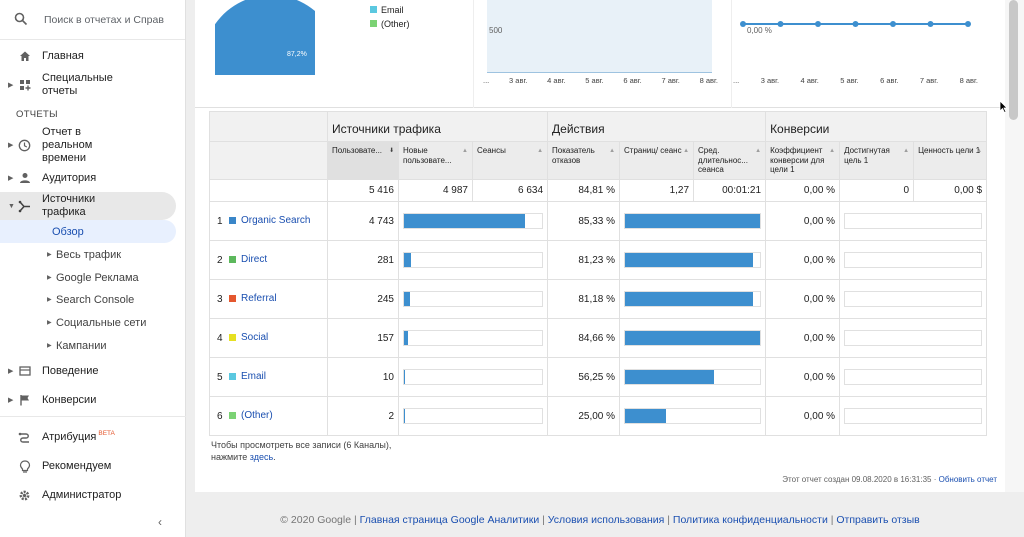  Describe the element at coordinates (259, 299) in the screenshot. I see `channel-link: Referral` at that location.